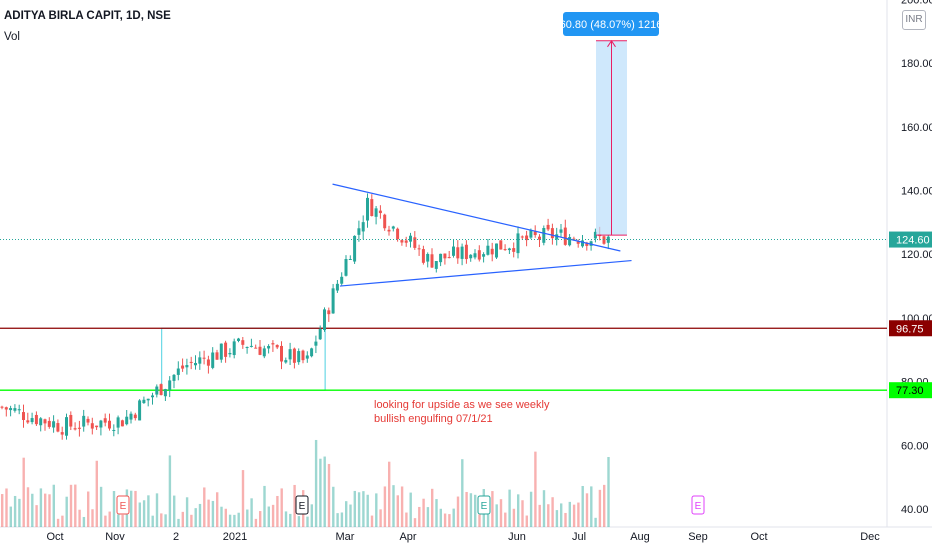 This screenshot has height=555, width=932. Describe the element at coordinates (913, 241) in the screenshot. I see `last-price-label: 124.60` at that location.